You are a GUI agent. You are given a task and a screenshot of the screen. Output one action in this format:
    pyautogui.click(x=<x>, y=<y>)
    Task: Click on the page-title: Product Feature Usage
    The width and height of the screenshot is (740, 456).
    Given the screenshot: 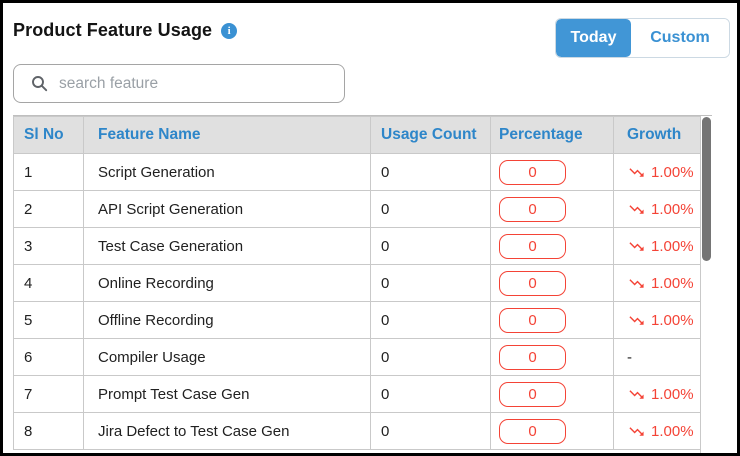 What is the action you would take?
    pyautogui.click(x=113, y=30)
    